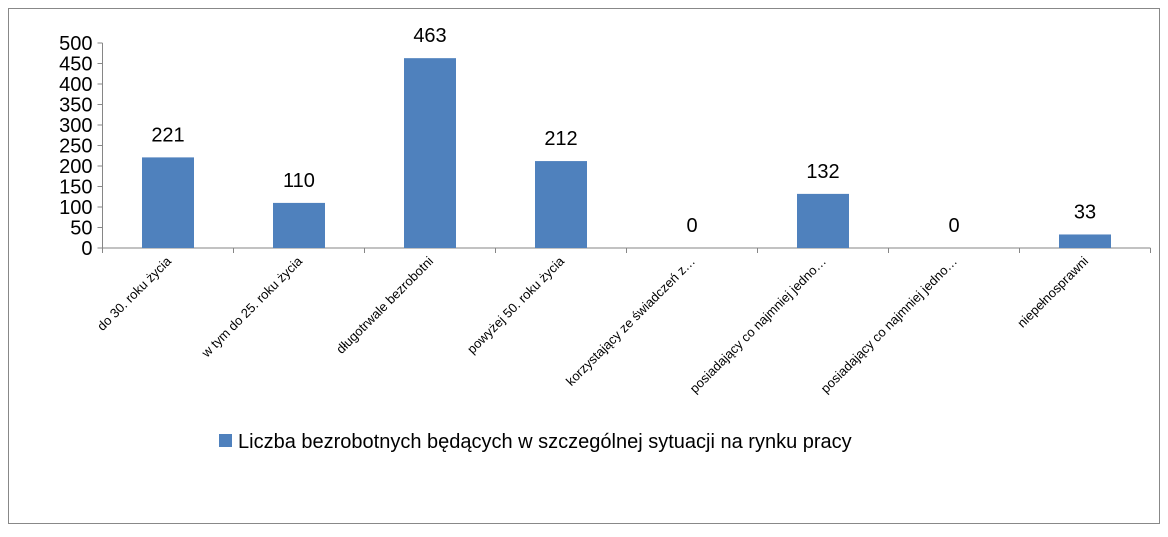 The height and width of the screenshot is (537, 1168). I want to click on data-label: 110, so click(299, 181).